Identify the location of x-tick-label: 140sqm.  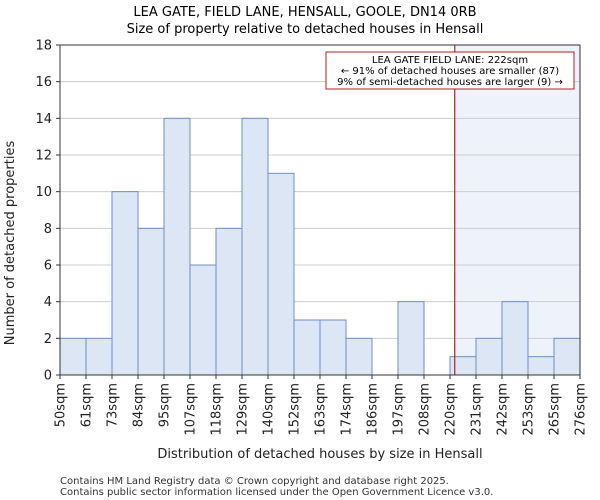
(269, 409).